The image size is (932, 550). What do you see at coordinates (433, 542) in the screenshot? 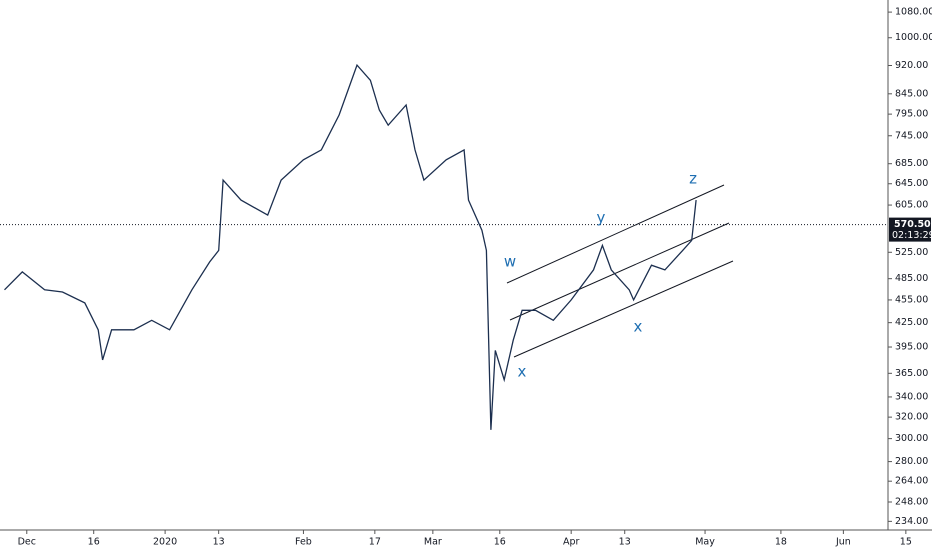
I see `x-tick-label: Mar` at bounding box center [433, 542].